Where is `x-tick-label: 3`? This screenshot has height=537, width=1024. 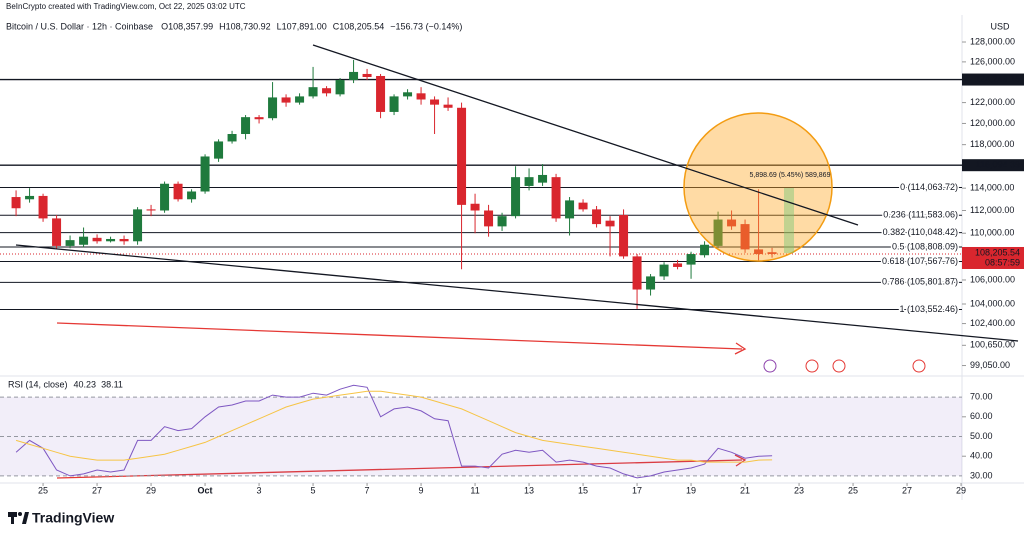 x-tick-label: 3 is located at coordinates (259, 490).